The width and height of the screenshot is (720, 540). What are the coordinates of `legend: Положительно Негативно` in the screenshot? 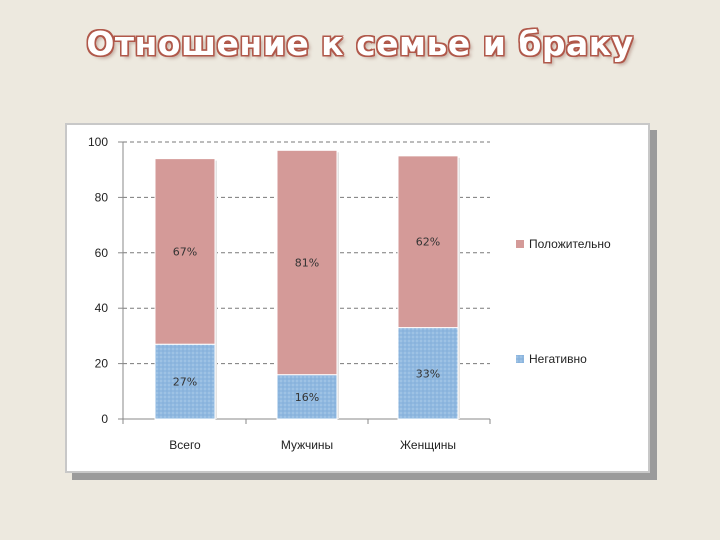 It's located at (563, 301).